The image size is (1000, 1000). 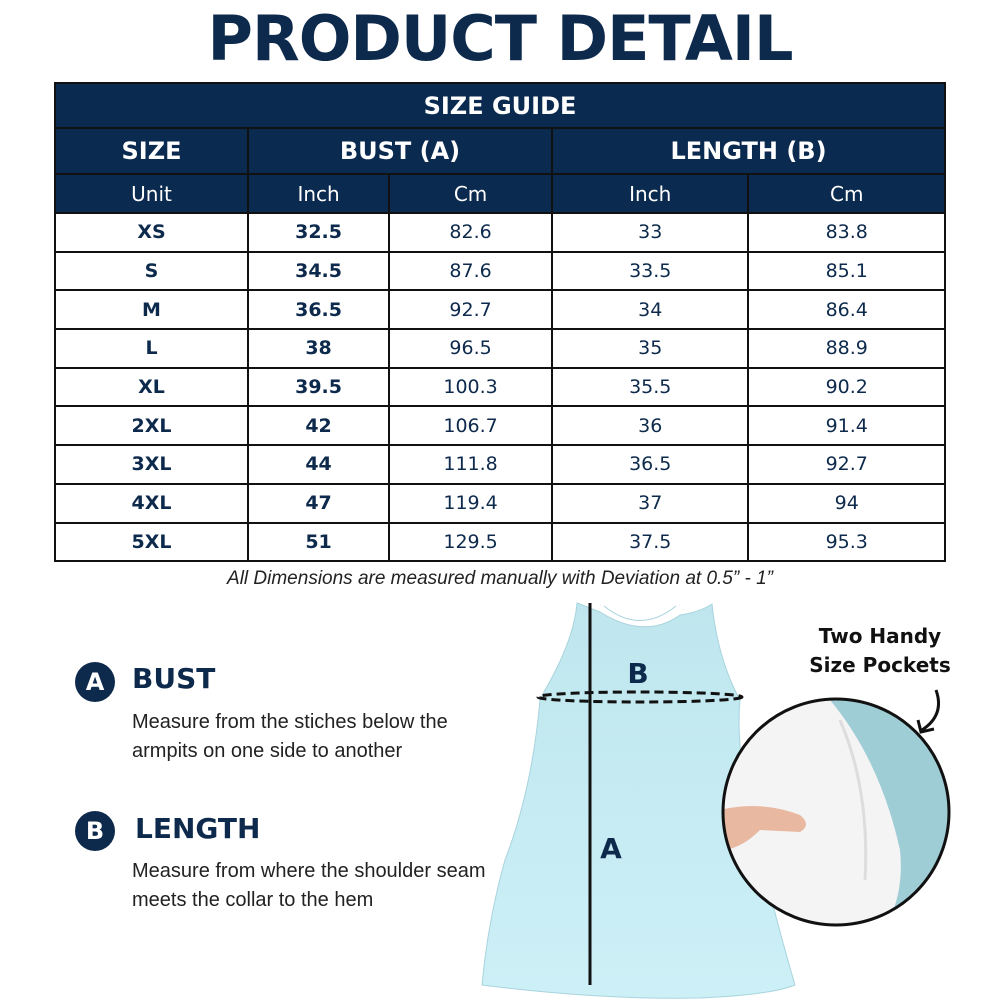 I want to click on table-cell: 34, so click(x=650, y=310).